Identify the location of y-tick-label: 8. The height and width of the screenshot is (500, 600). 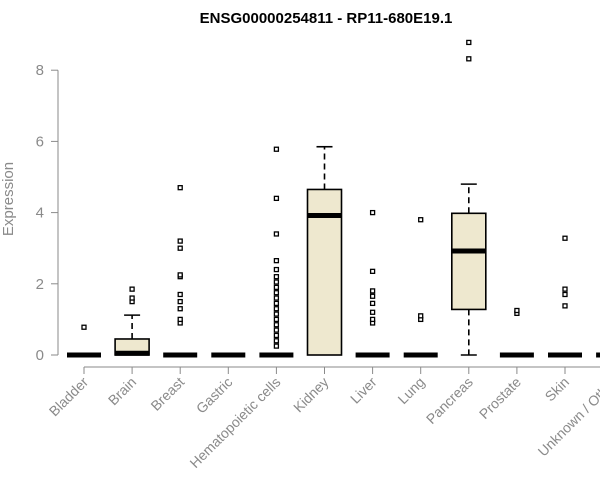
(40, 70).